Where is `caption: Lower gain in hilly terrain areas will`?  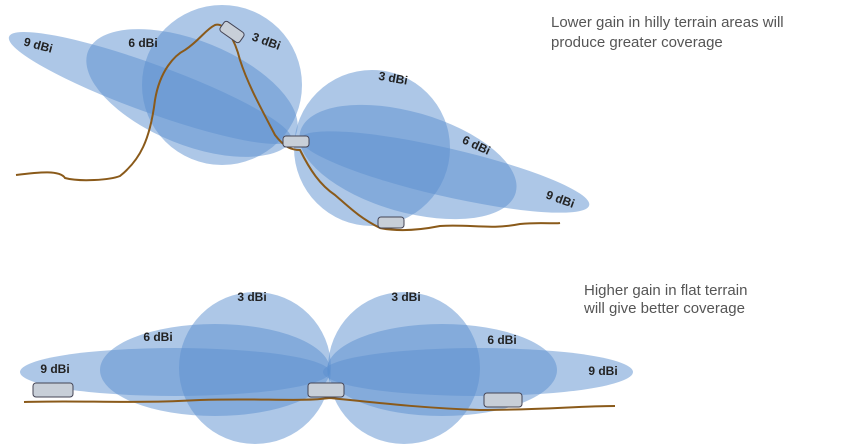 caption: Lower gain in hilly terrain areas will is located at coordinates (667, 22).